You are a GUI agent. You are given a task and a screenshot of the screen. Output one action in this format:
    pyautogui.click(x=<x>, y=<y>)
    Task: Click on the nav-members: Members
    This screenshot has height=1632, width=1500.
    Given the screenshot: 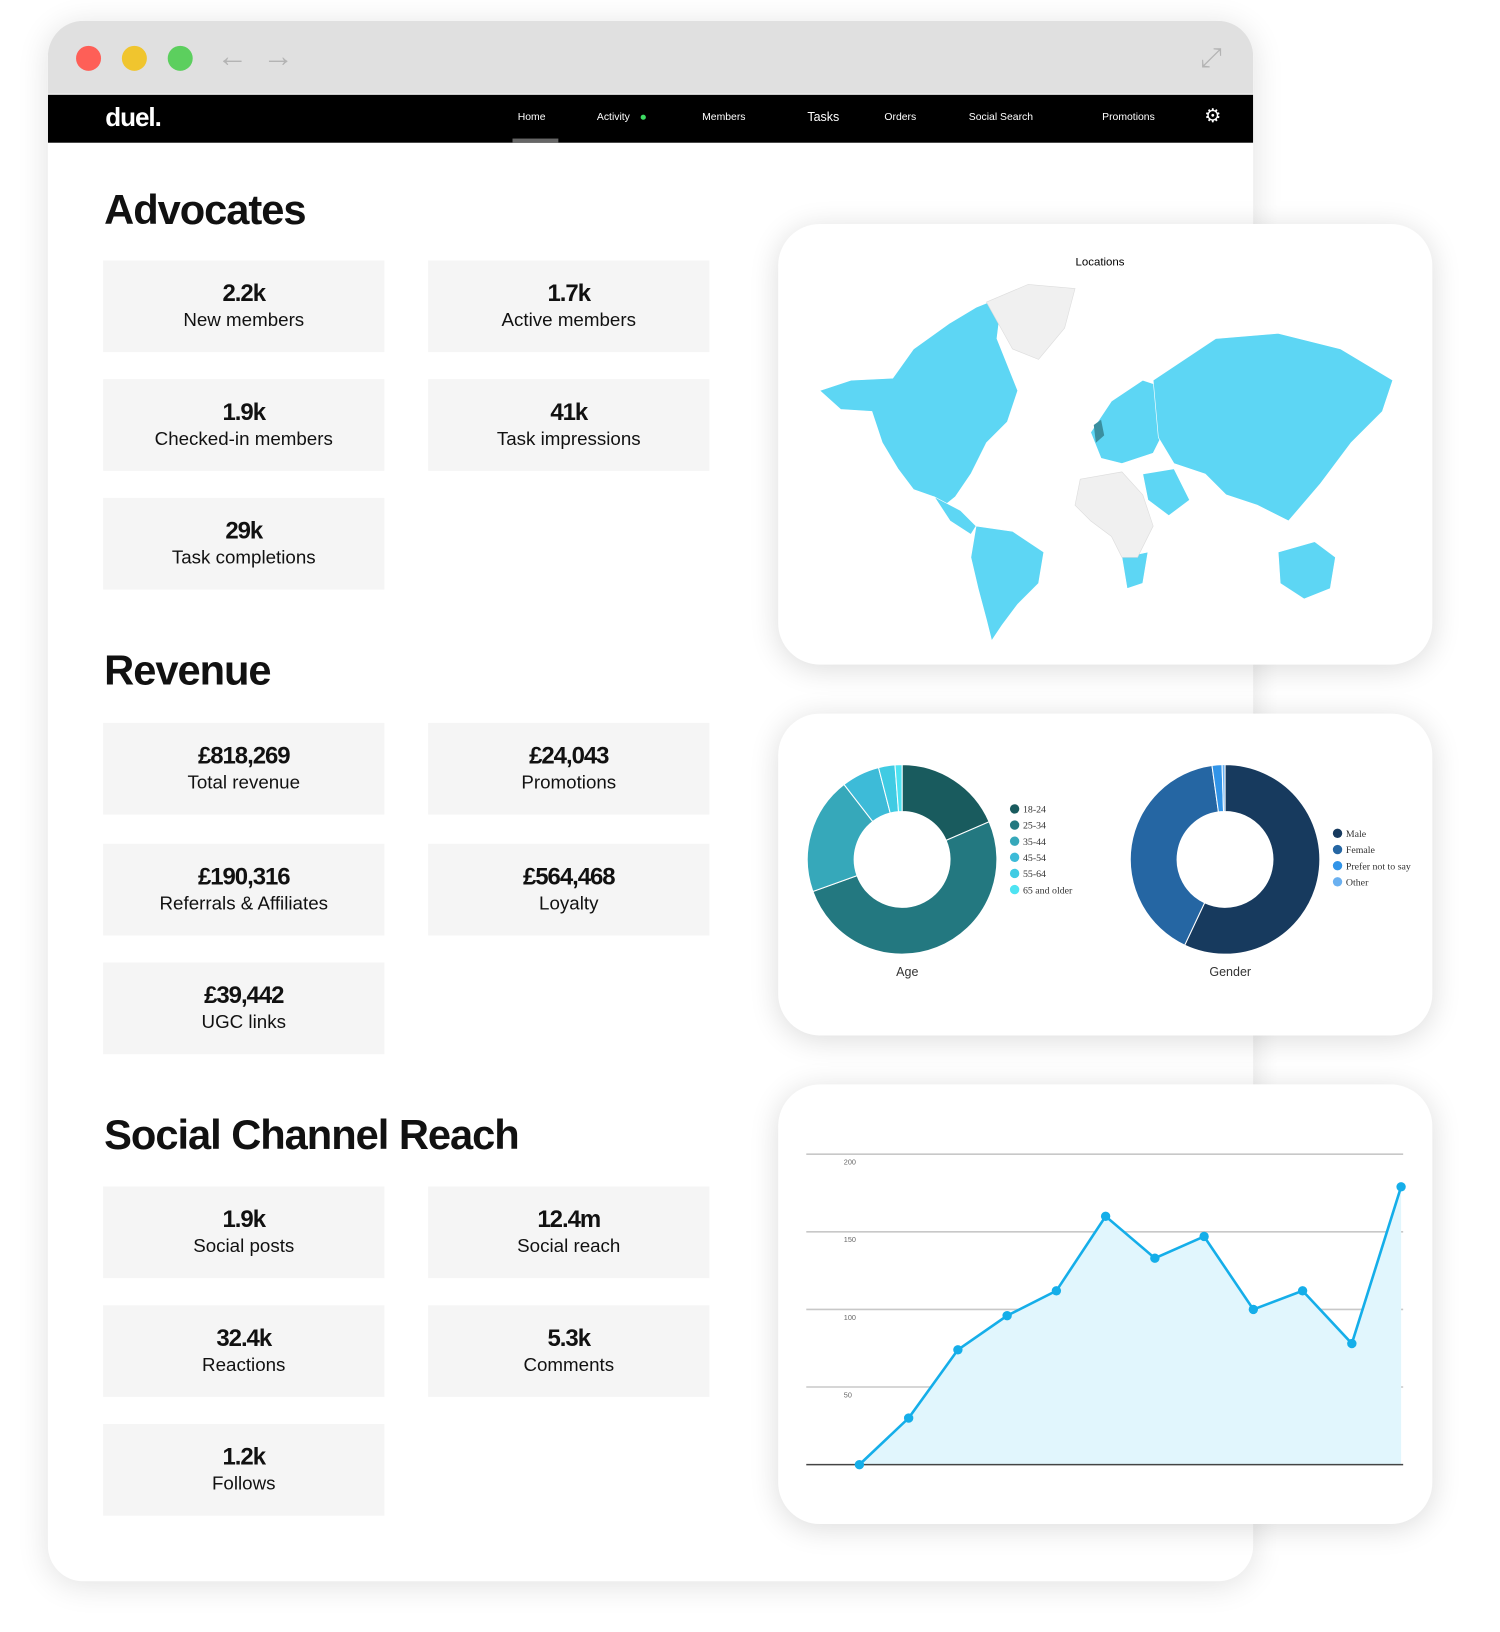 What is the action you would take?
    pyautogui.click(x=724, y=117)
    